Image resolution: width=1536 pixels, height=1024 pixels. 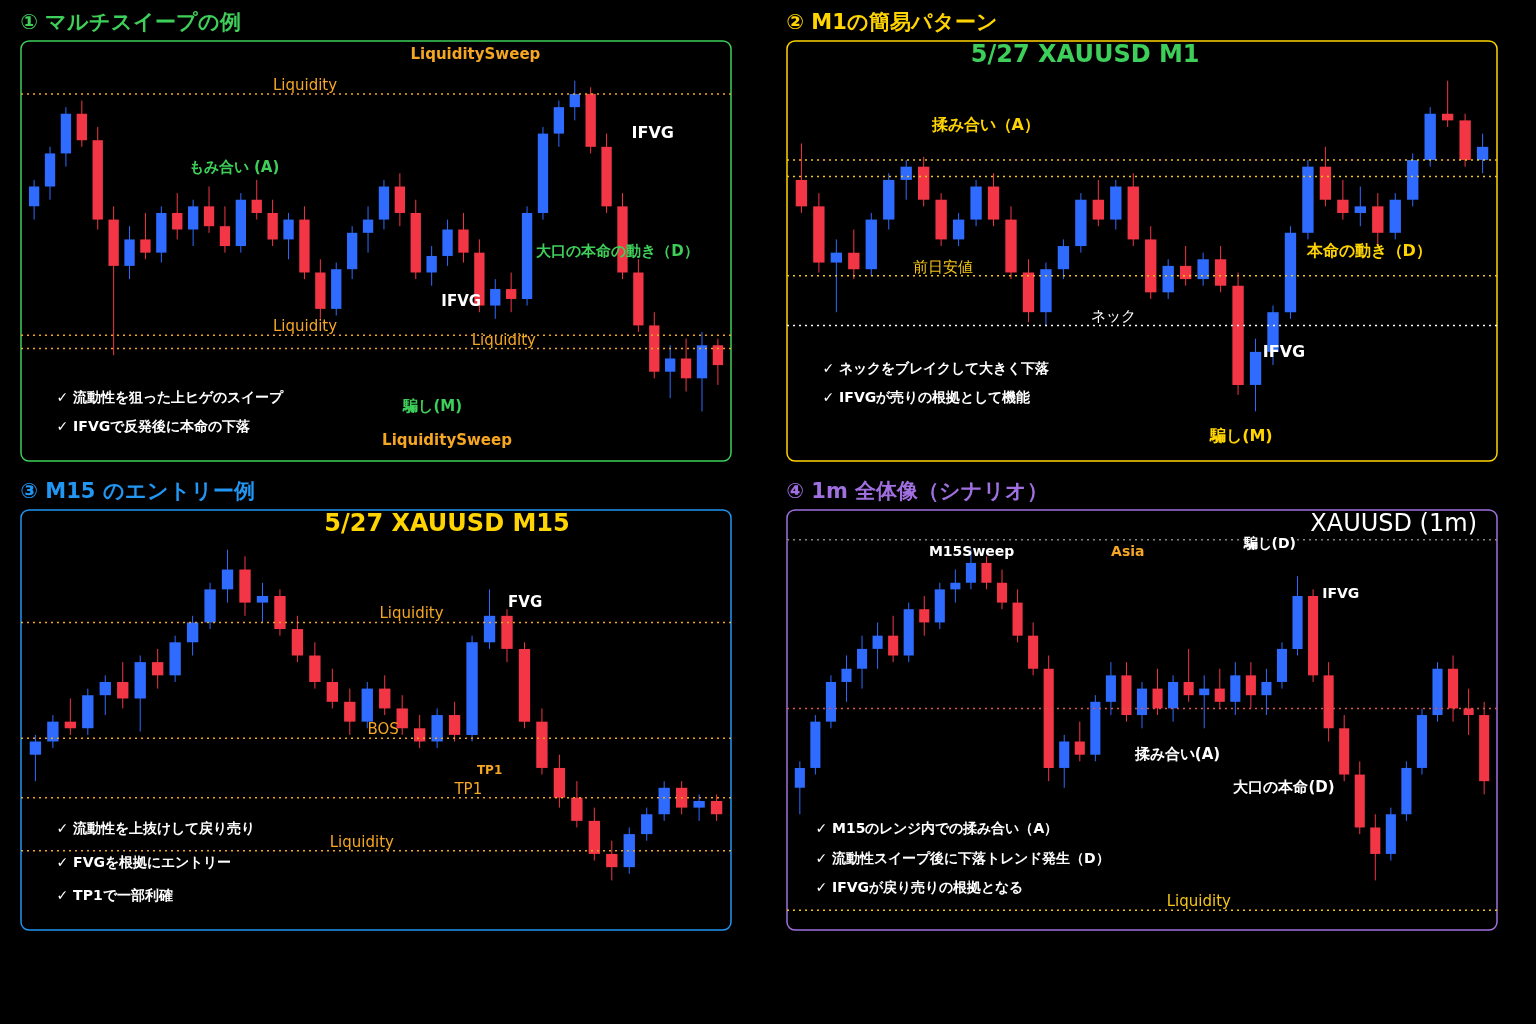 I want to click on ref-line-label: 前日安値, so click(x=943, y=266).